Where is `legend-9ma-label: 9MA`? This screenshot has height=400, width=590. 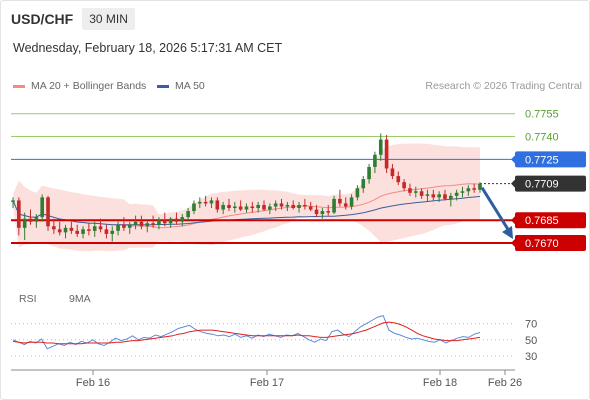 legend-9ma-label: 9MA is located at coordinates (80, 299).